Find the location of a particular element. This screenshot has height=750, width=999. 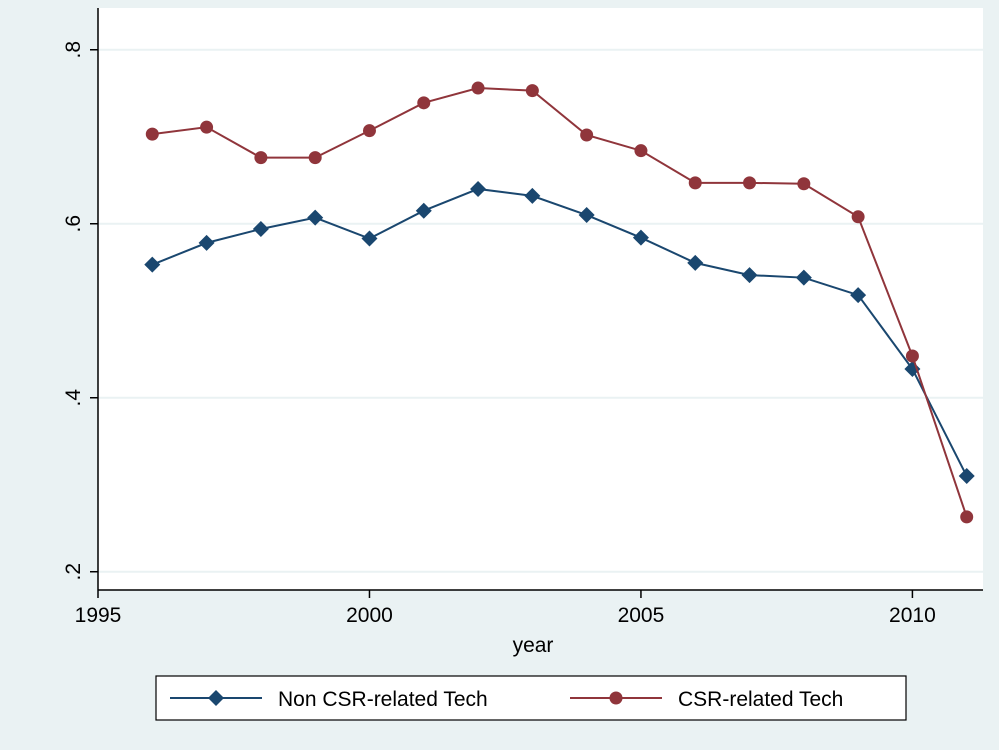

x-tick-label: 1995 is located at coordinates (98, 615).